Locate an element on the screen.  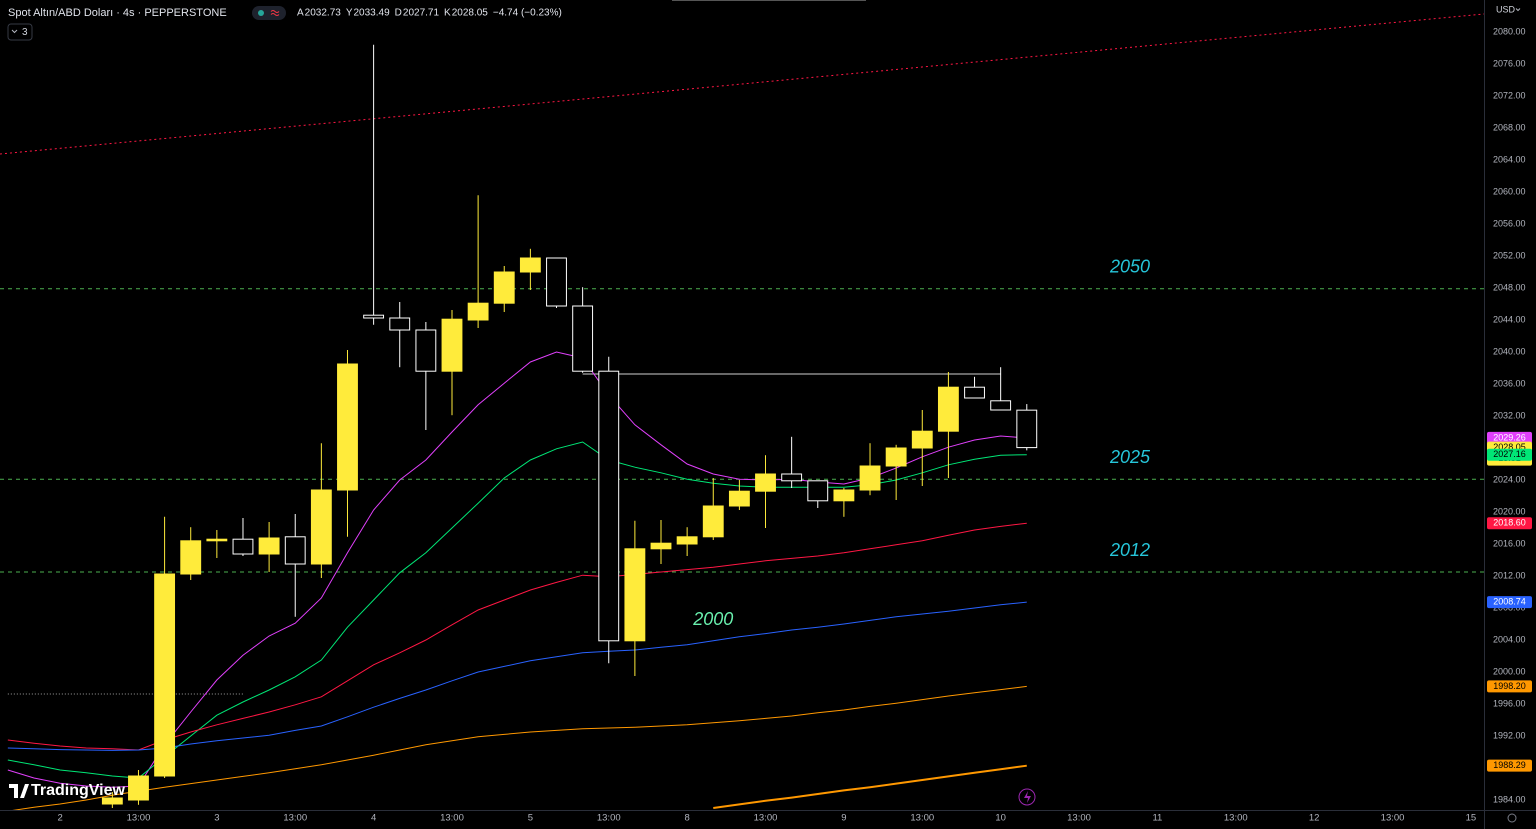
x-tick-label: 11 is located at coordinates (1157, 818).